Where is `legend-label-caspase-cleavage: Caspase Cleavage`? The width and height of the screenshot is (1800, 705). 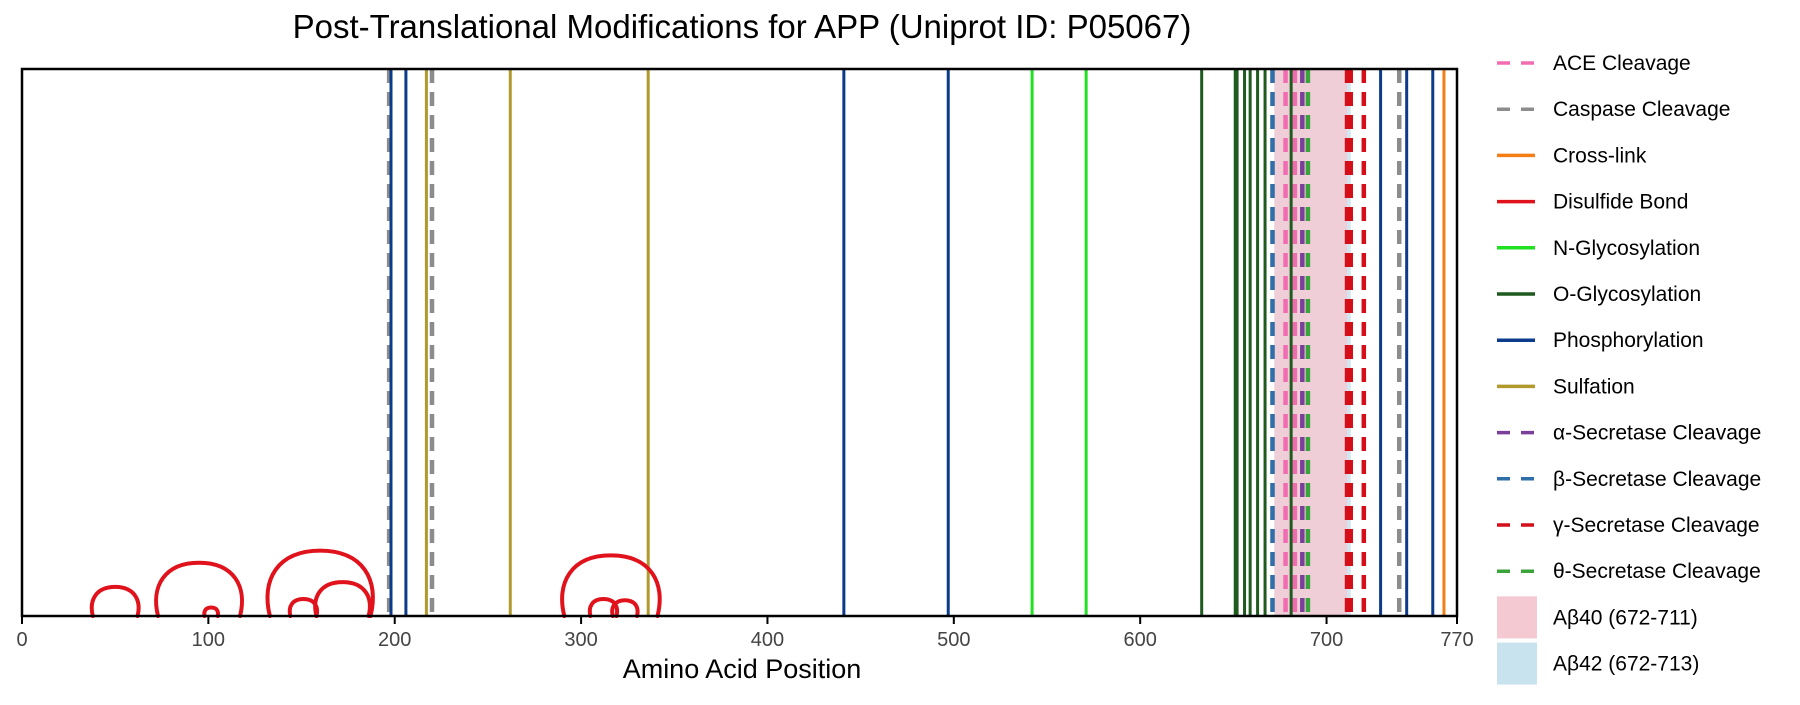
legend-label-caspase-cleavage: Caspase Cleavage is located at coordinates (1641, 109).